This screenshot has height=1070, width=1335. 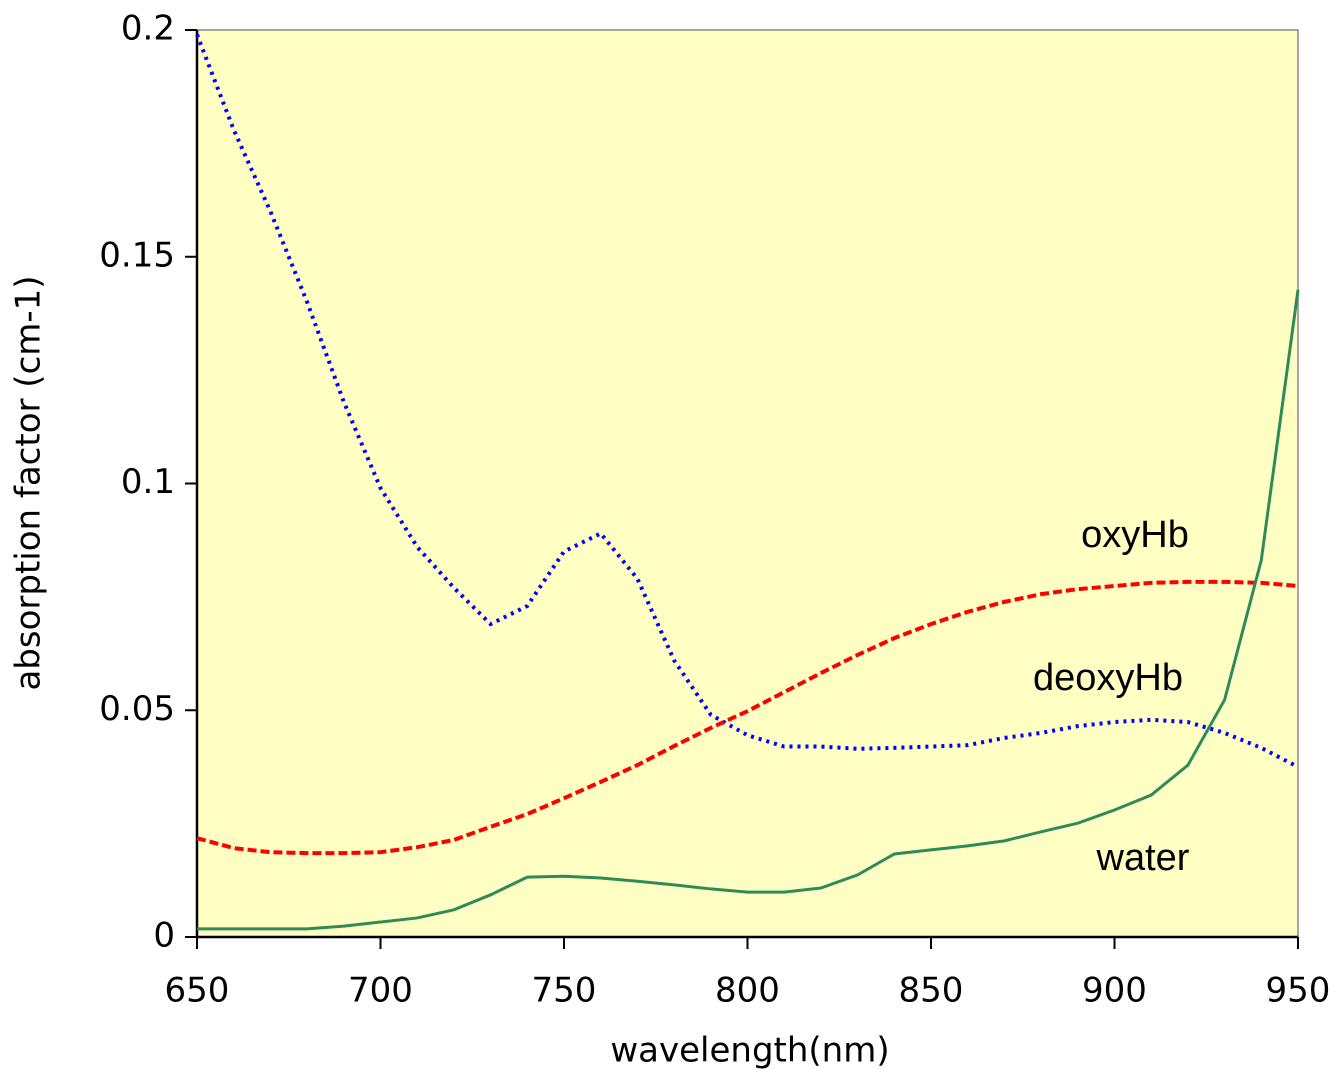 I want to click on y-tick-label: 0.05, so click(x=137, y=709).